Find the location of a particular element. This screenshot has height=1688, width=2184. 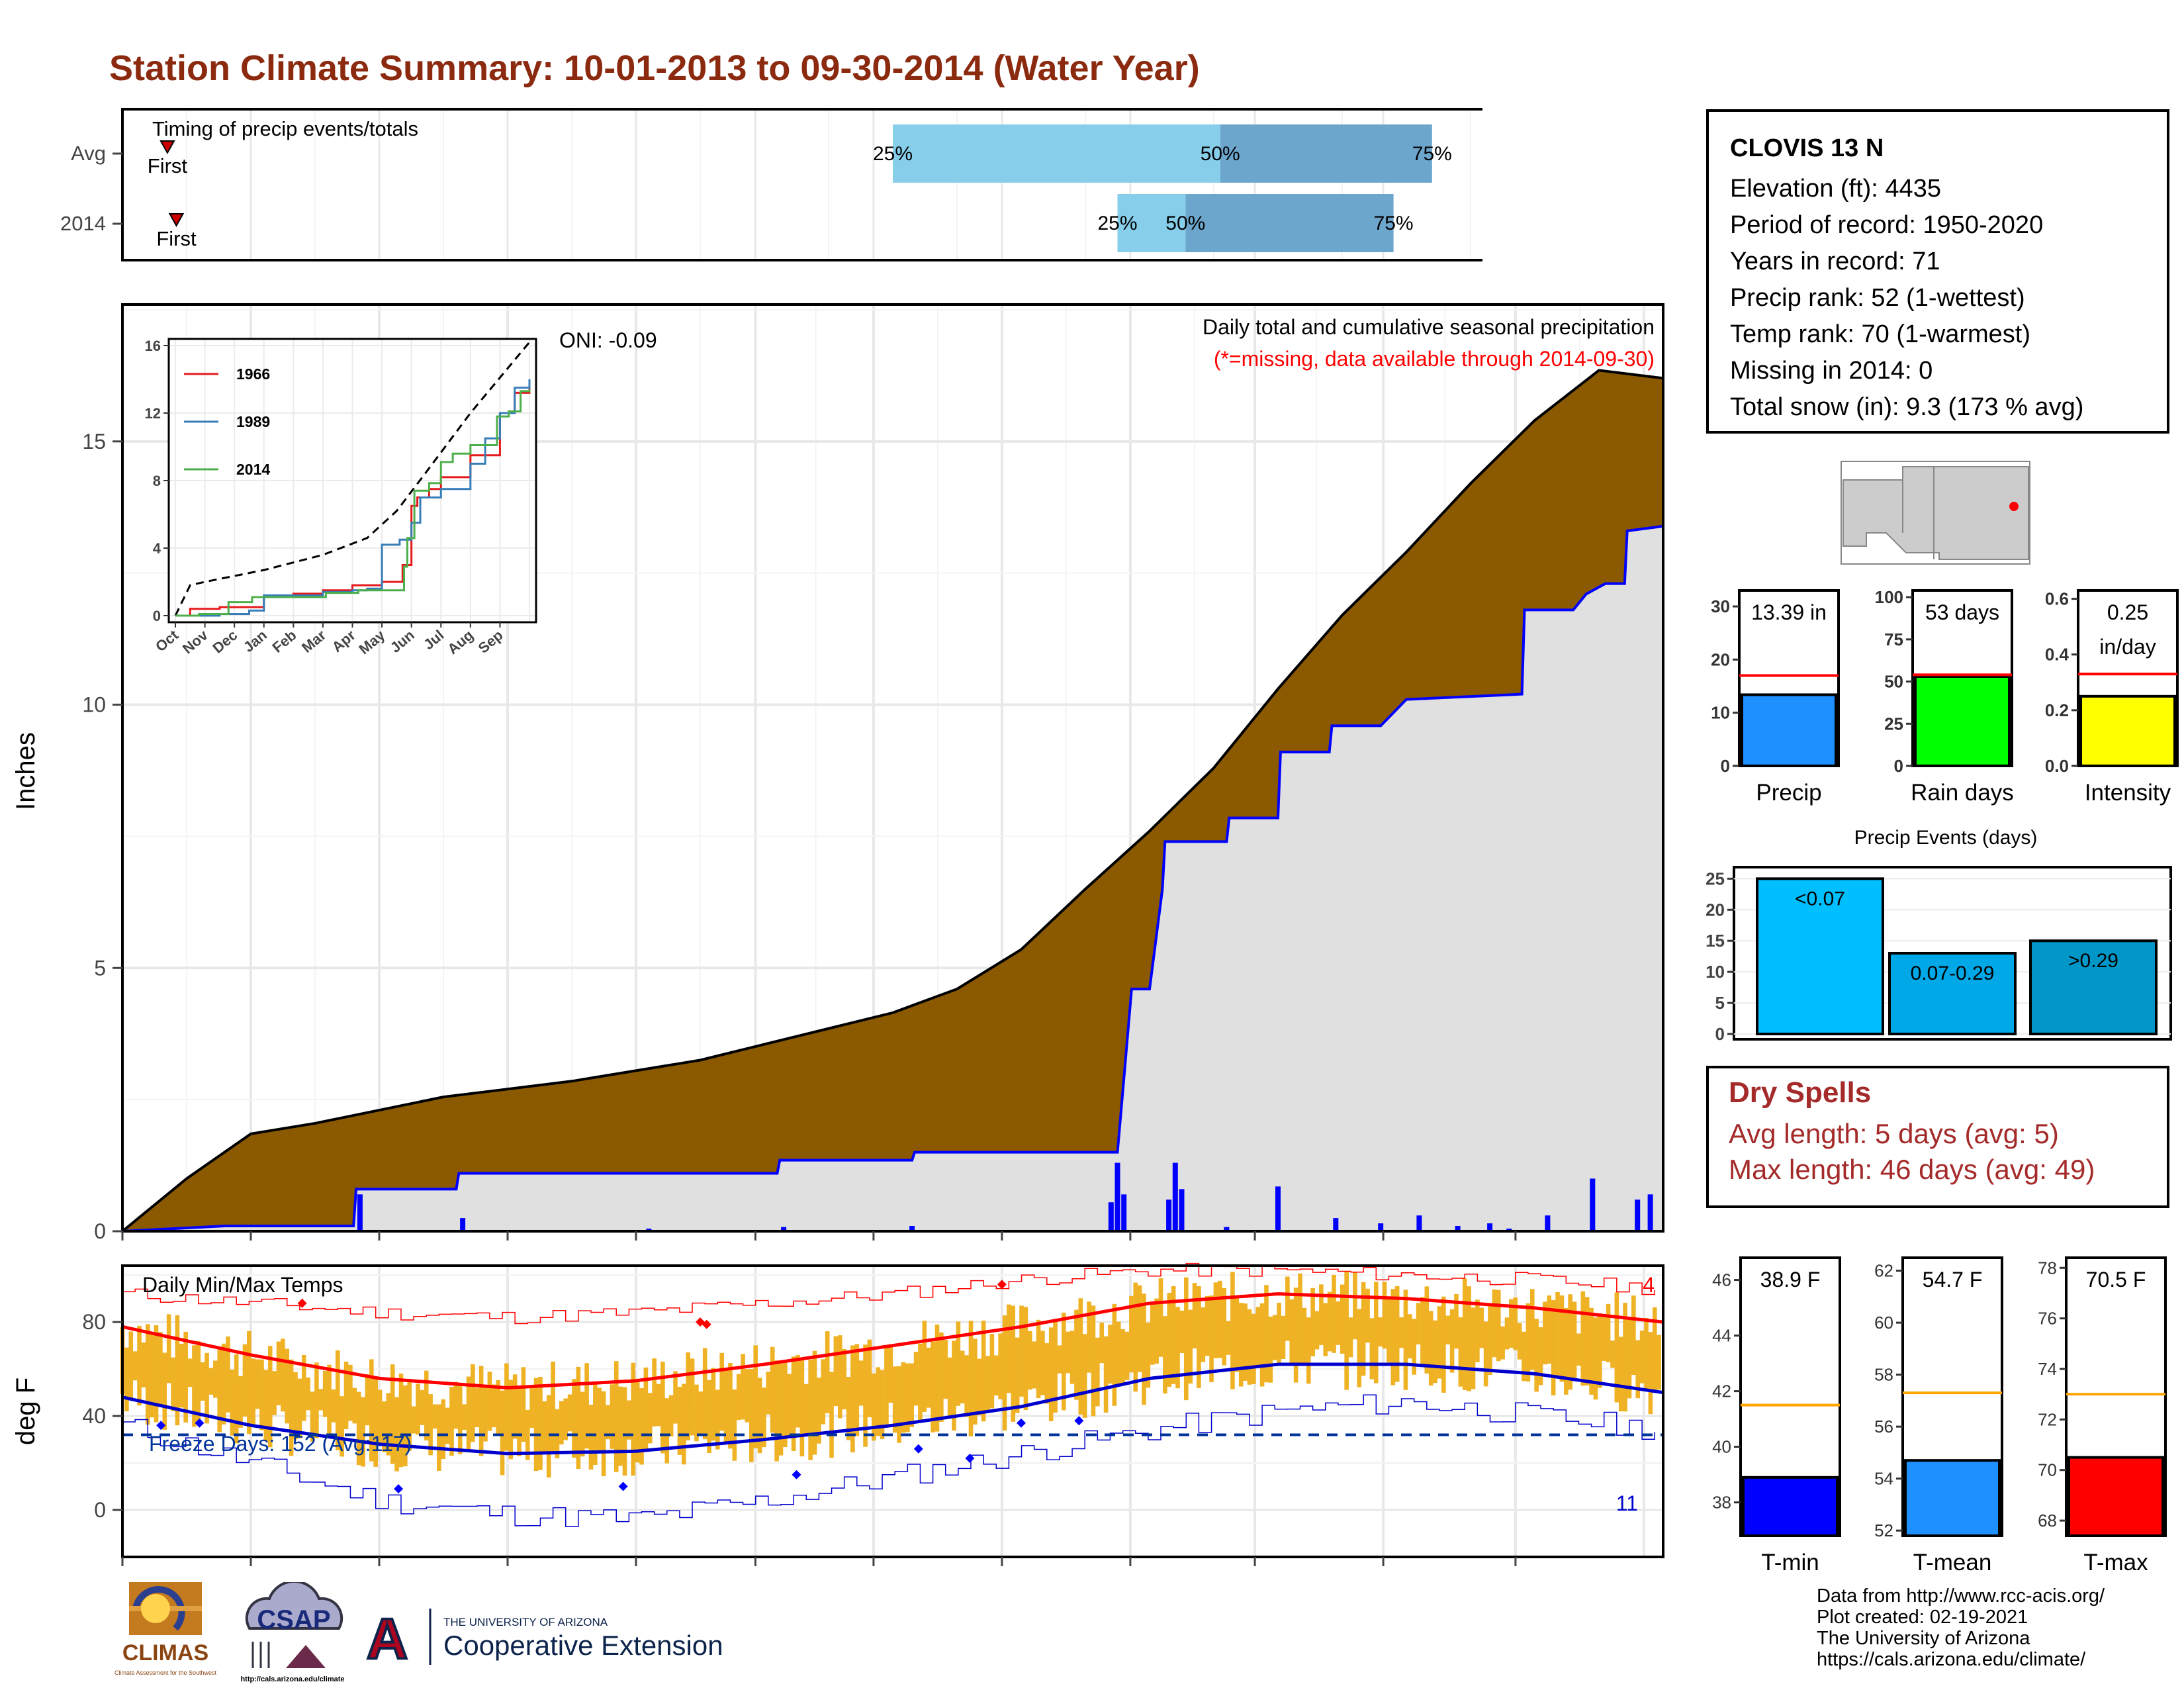

record-high-marker is located at coordinates (707, 1324).